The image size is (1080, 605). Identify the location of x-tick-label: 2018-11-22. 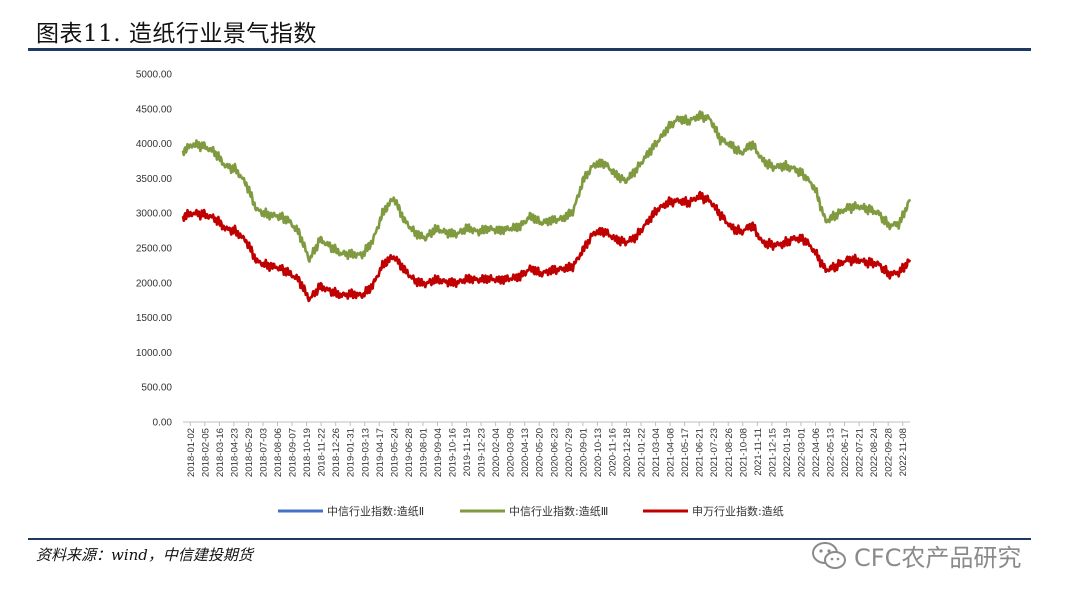
(322, 452).